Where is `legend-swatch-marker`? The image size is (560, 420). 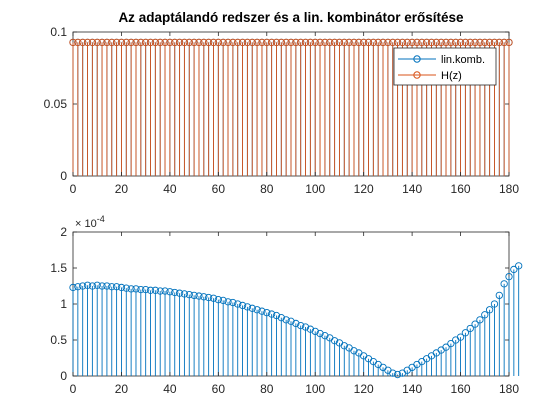
legend-swatch-marker is located at coordinates (417, 59).